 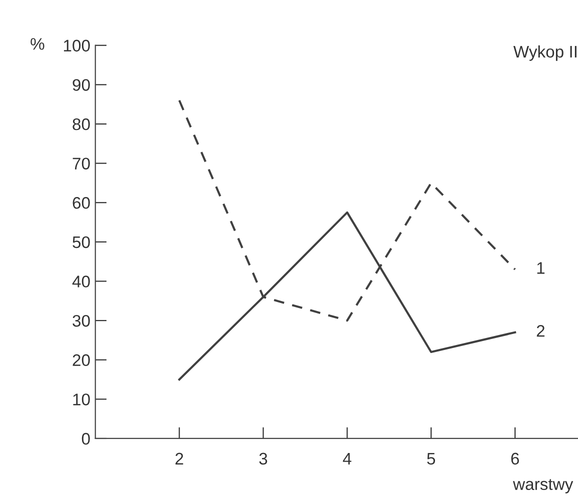 What do you see at coordinates (81, 124) in the screenshot?
I see `y-tick-label: 80` at bounding box center [81, 124].